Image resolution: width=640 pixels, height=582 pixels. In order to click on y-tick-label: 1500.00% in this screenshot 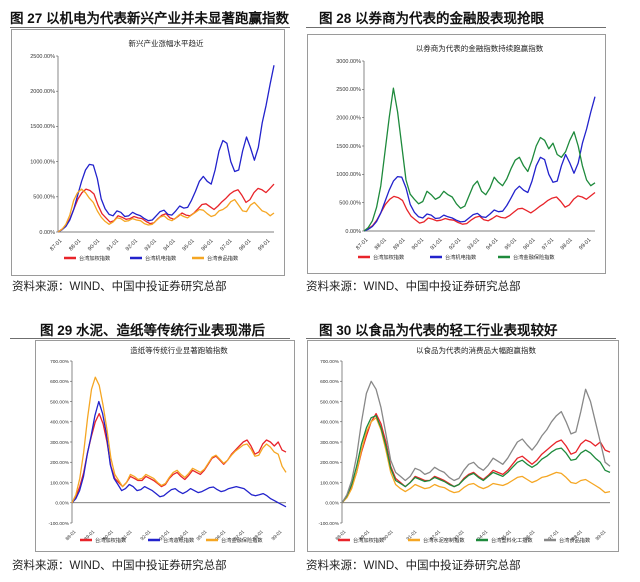, I will do `click(348, 147)`.